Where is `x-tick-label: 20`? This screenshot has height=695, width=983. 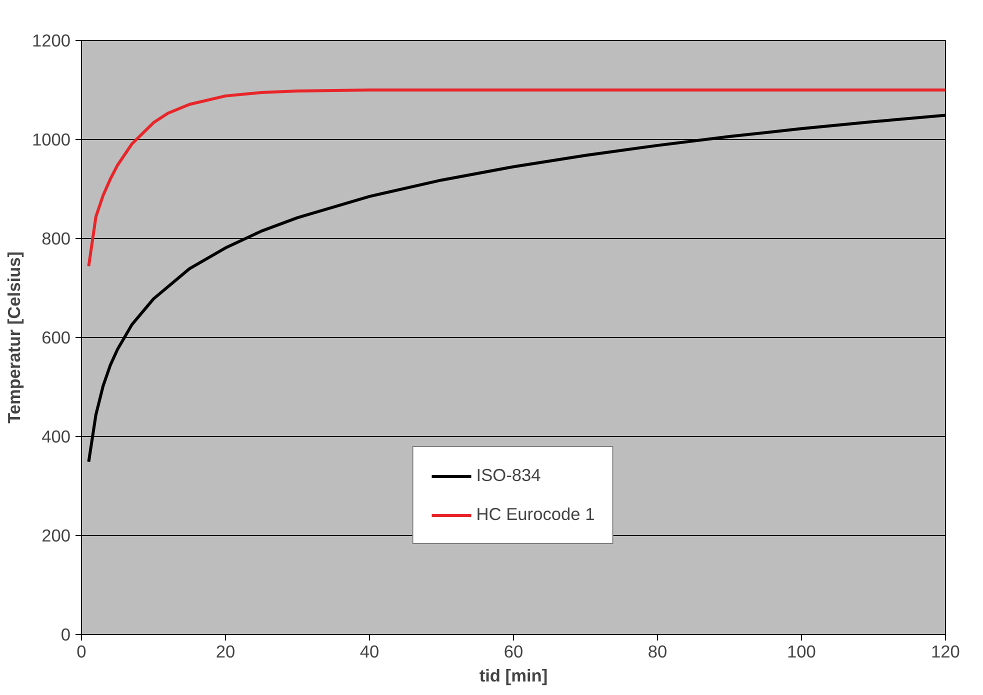
x-tick-label: 20 is located at coordinates (226, 652).